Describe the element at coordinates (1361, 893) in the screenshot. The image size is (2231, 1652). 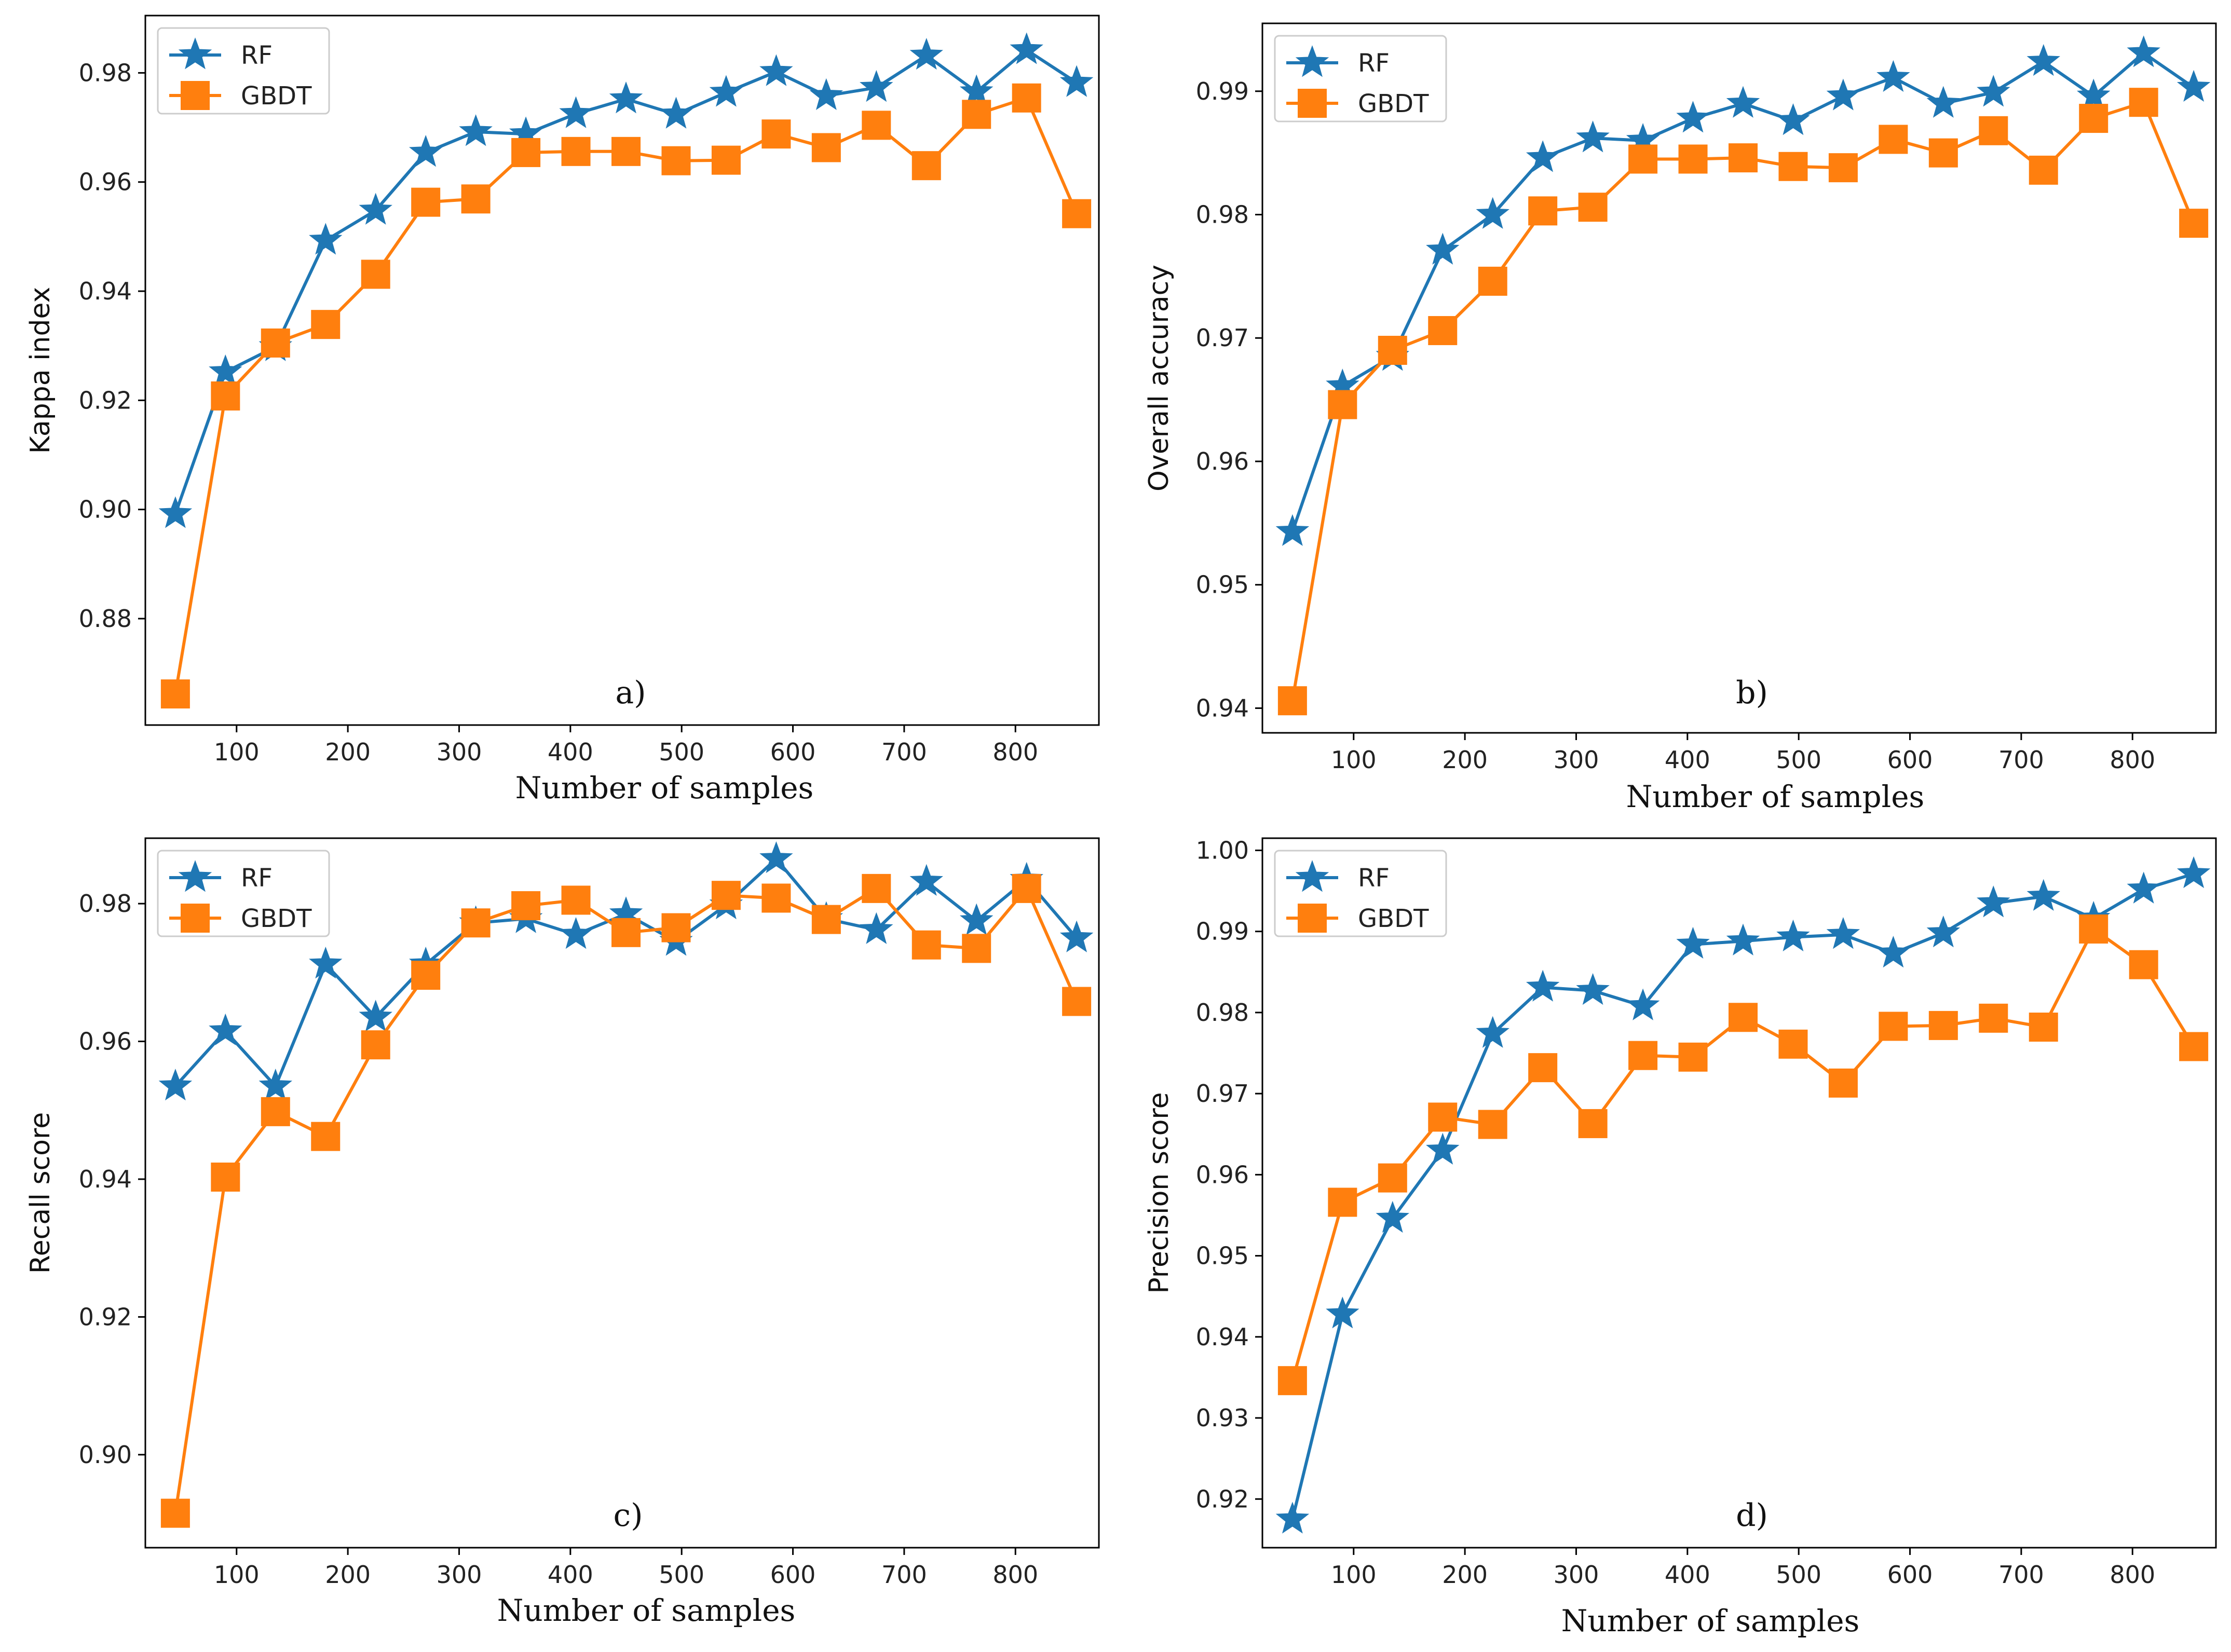
I see `legend: RF GBDT` at that location.